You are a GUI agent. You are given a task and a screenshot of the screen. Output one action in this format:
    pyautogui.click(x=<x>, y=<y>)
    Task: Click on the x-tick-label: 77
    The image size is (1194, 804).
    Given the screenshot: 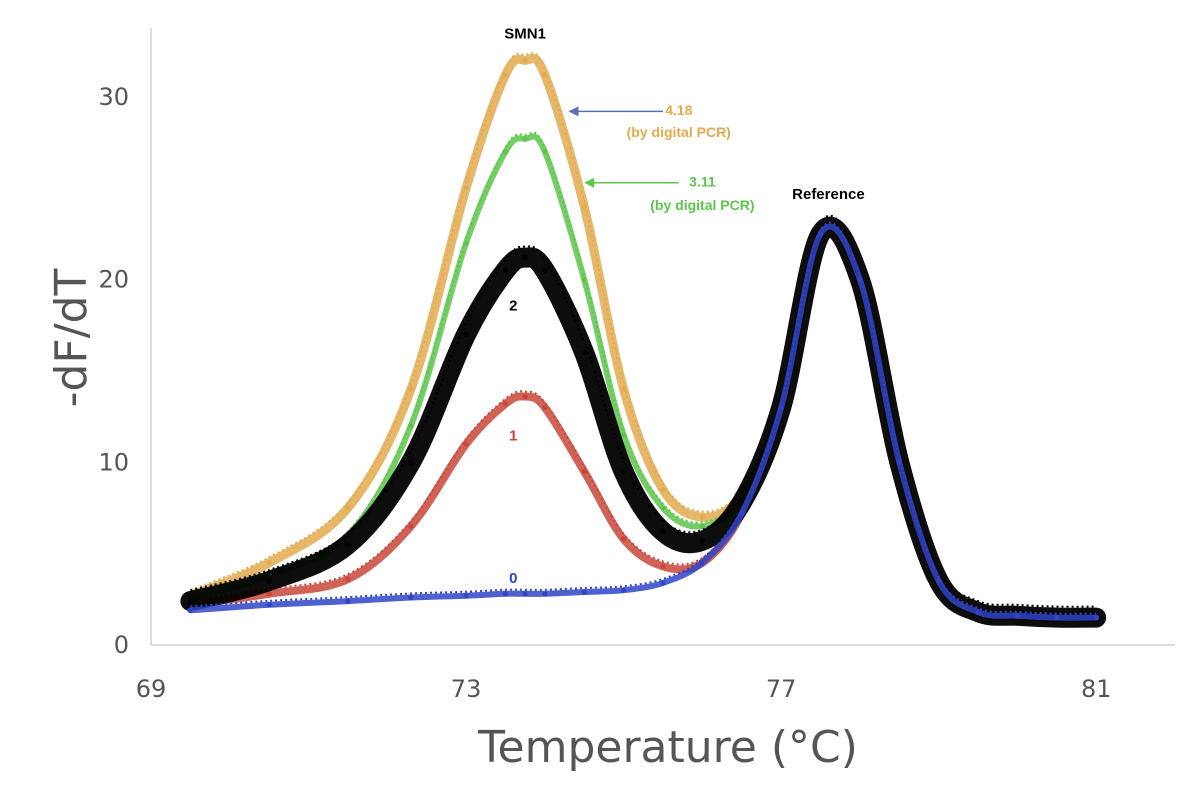 What is the action you would take?
    pyautogui.click(x=781, y=689)
    